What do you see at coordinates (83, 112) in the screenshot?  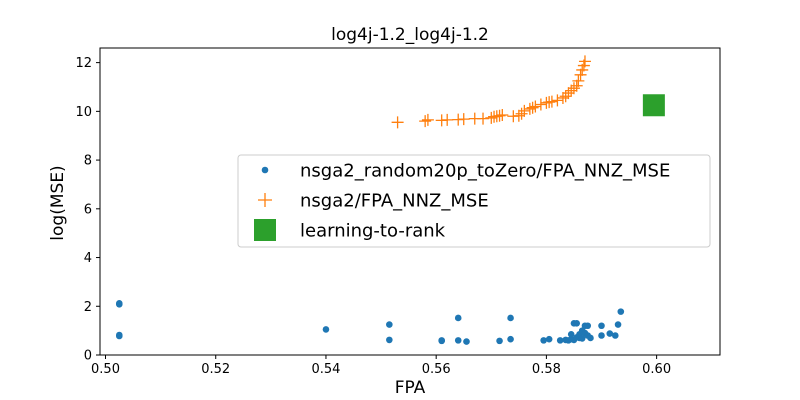 I see `y-tick-label: 10` at bounding box center [83, 112].